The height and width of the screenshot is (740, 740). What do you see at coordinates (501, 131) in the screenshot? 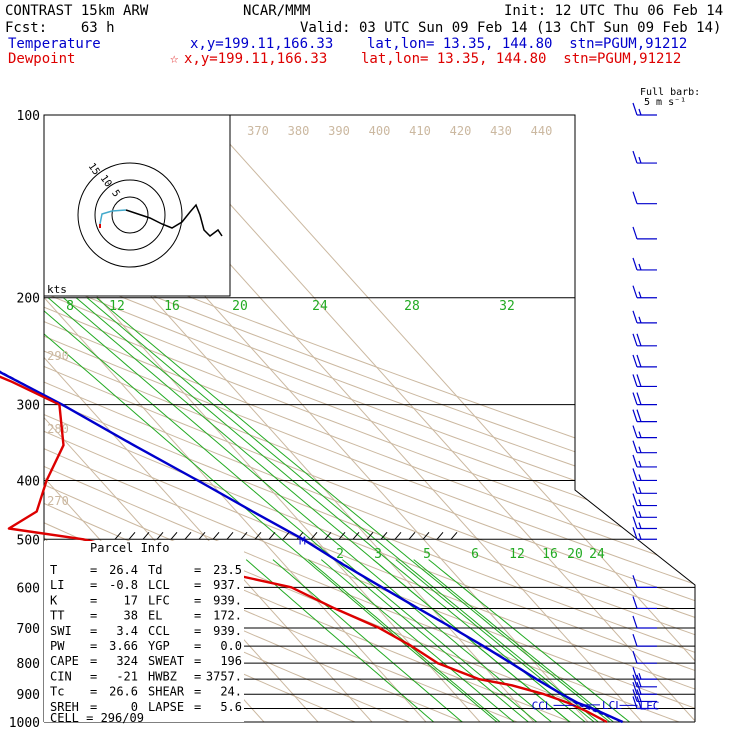
I see `theta-tick-label: 430` at bounding box center [501, 131].